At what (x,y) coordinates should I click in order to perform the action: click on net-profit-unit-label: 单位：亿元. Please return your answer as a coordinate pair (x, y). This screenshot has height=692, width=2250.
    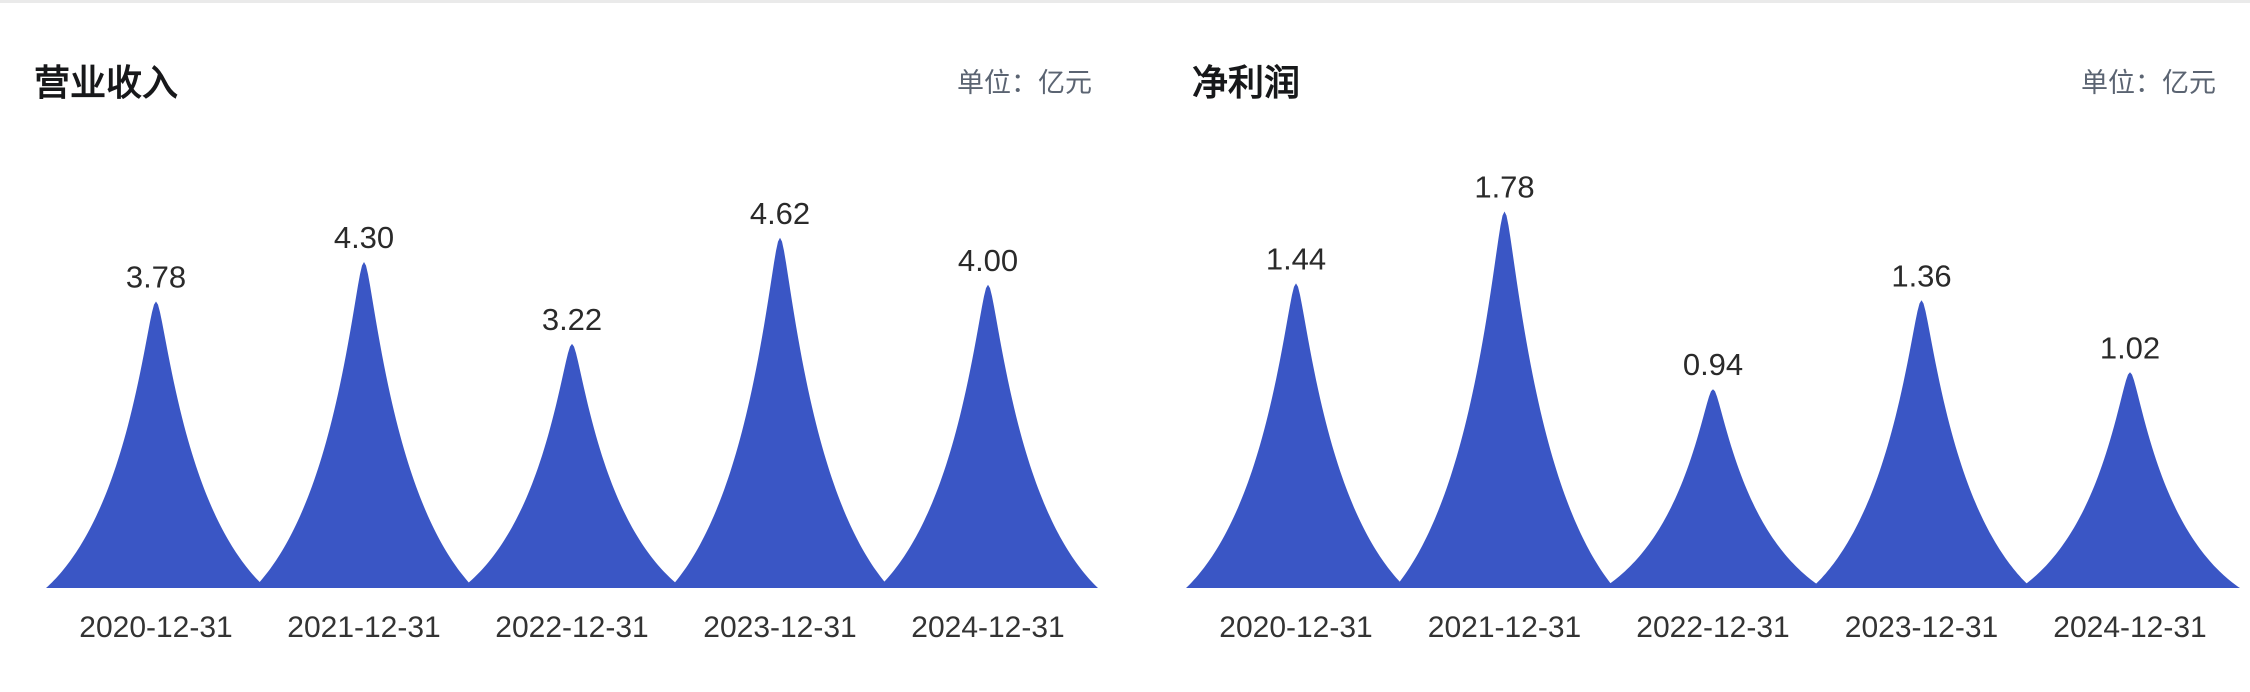
    Looking at the image, I should click on (2148, 83).